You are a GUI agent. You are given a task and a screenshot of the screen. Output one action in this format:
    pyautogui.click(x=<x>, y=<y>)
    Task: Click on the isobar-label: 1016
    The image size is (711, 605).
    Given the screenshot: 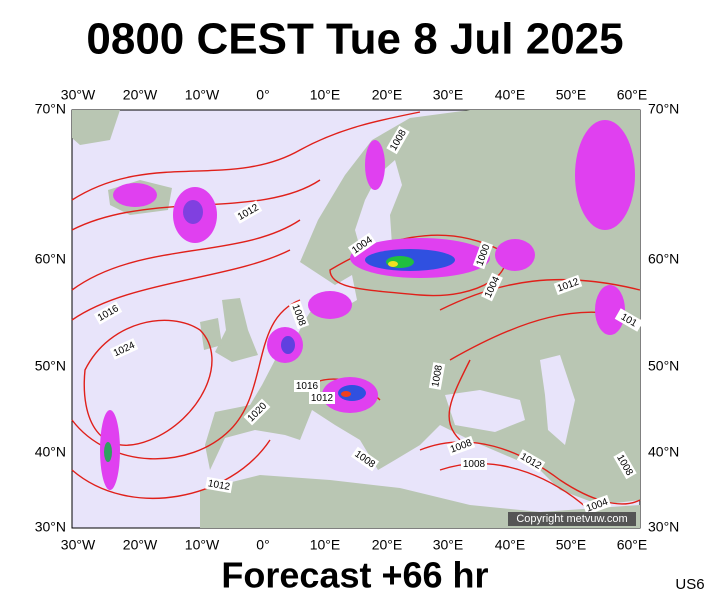 What is the action you would take?
    pyautogui.click(x=307, y=386)
    